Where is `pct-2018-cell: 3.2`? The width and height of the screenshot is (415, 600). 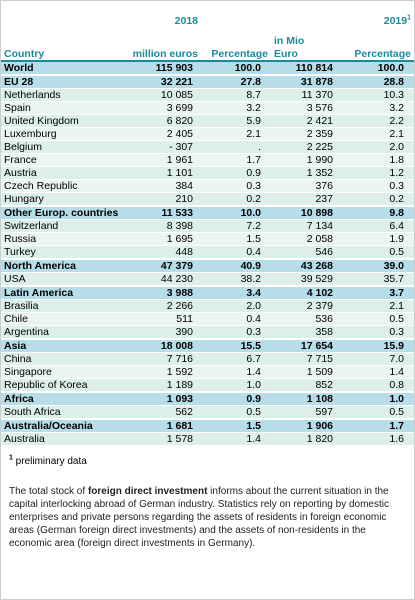
pct-2018-cell: 3.2 is located at coordinates (236, 108).